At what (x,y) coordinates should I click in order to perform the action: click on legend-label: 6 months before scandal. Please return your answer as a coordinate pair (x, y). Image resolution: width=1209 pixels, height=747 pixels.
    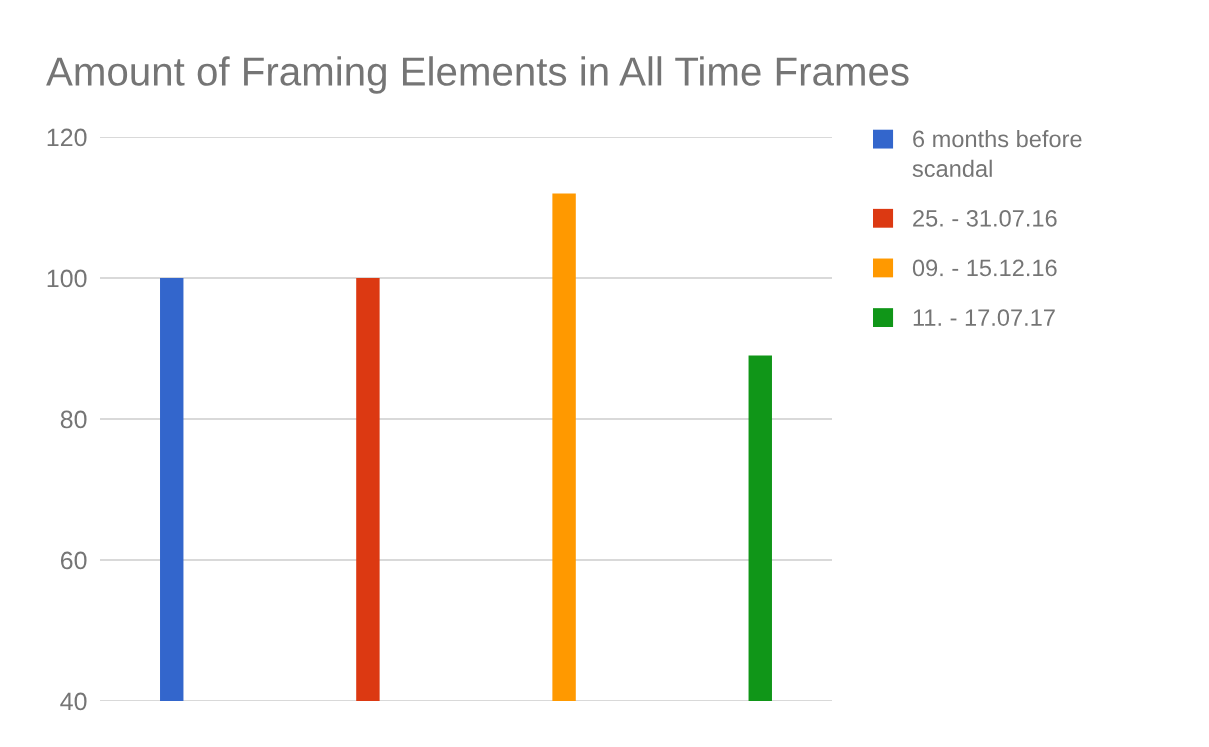
    Looking at the image, I should click on (997, 154).